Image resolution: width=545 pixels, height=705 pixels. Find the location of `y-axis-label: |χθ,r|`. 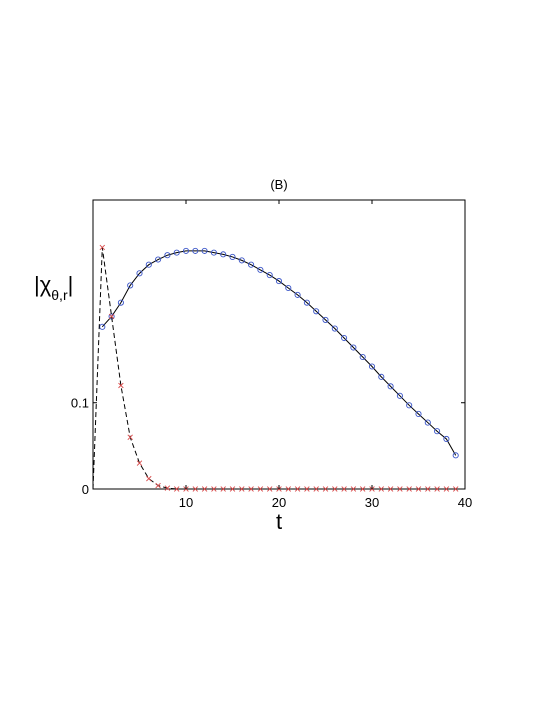

y-axis-label: |χθ,r| is located at coordinates (53, 287).